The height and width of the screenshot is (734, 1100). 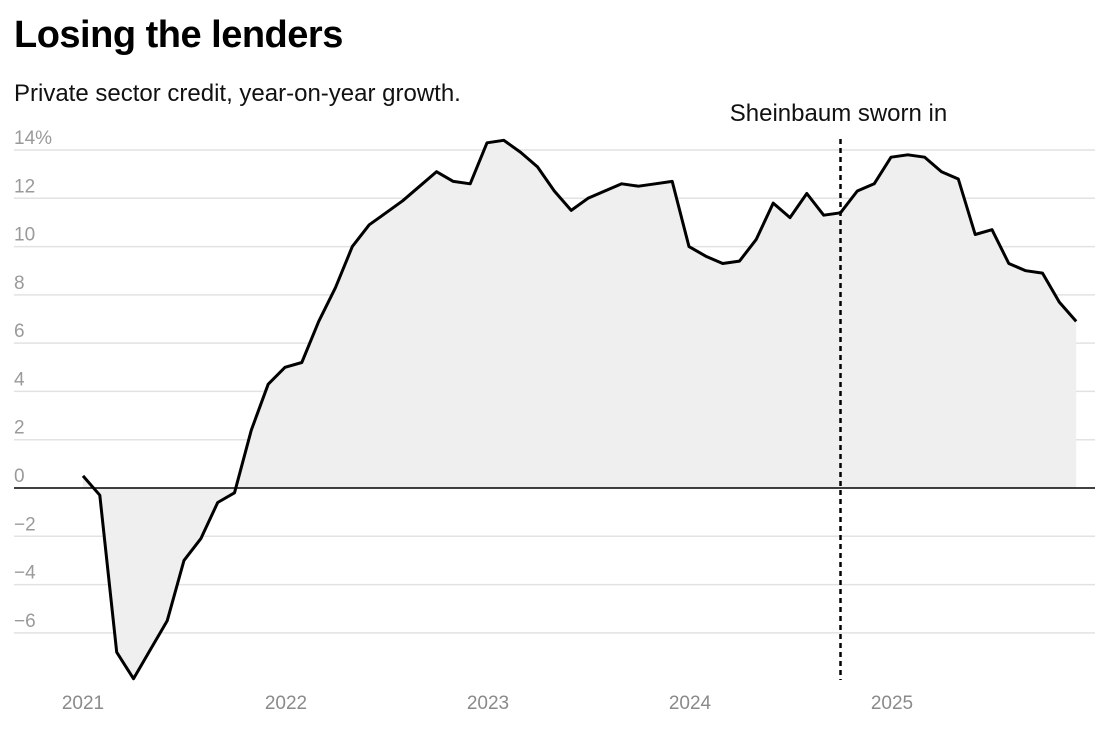 I want to click on y-tick-label: 4, so click(x=19, y=379).